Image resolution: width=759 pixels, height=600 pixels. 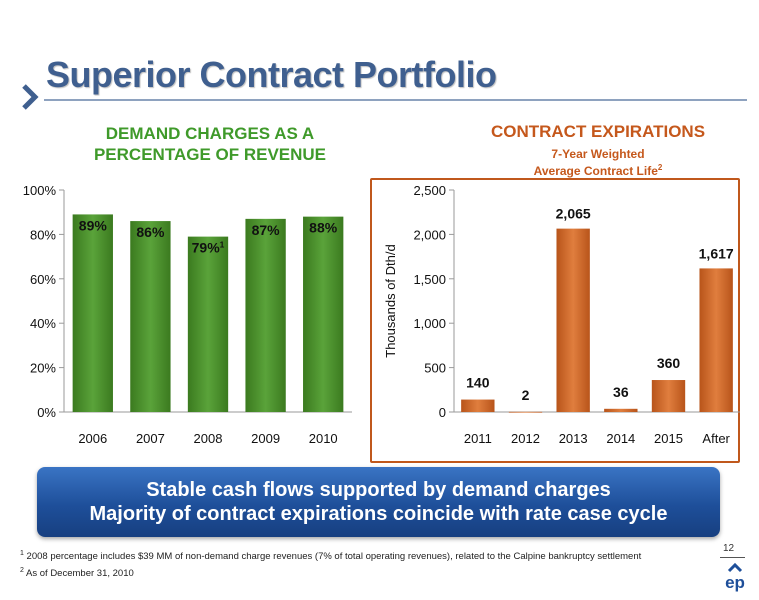 I want to click on demand-data-label-footnote-mark: 1, so click(x=222, y=245).